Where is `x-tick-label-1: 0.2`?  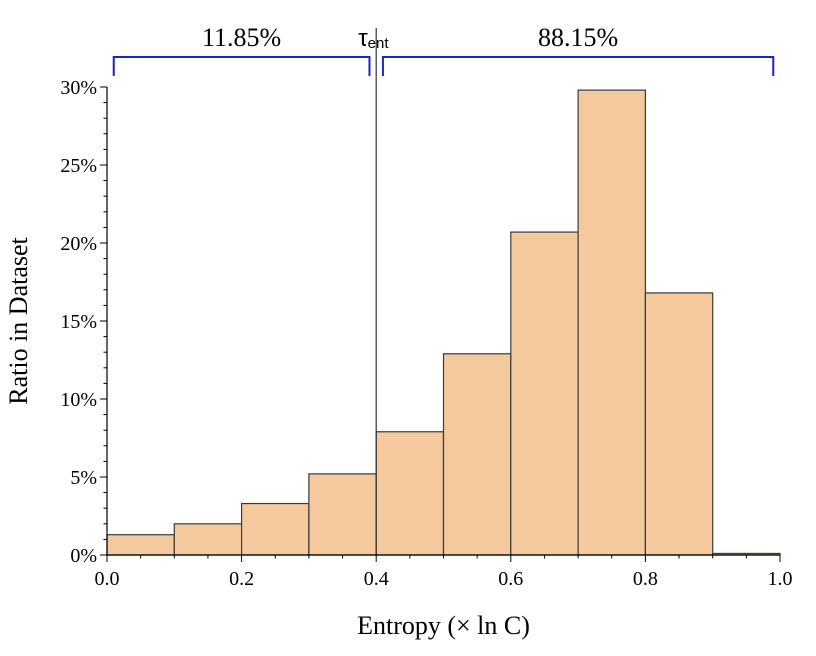
x-tick-label-1: 0.2 is located at coordinates (241, 579).